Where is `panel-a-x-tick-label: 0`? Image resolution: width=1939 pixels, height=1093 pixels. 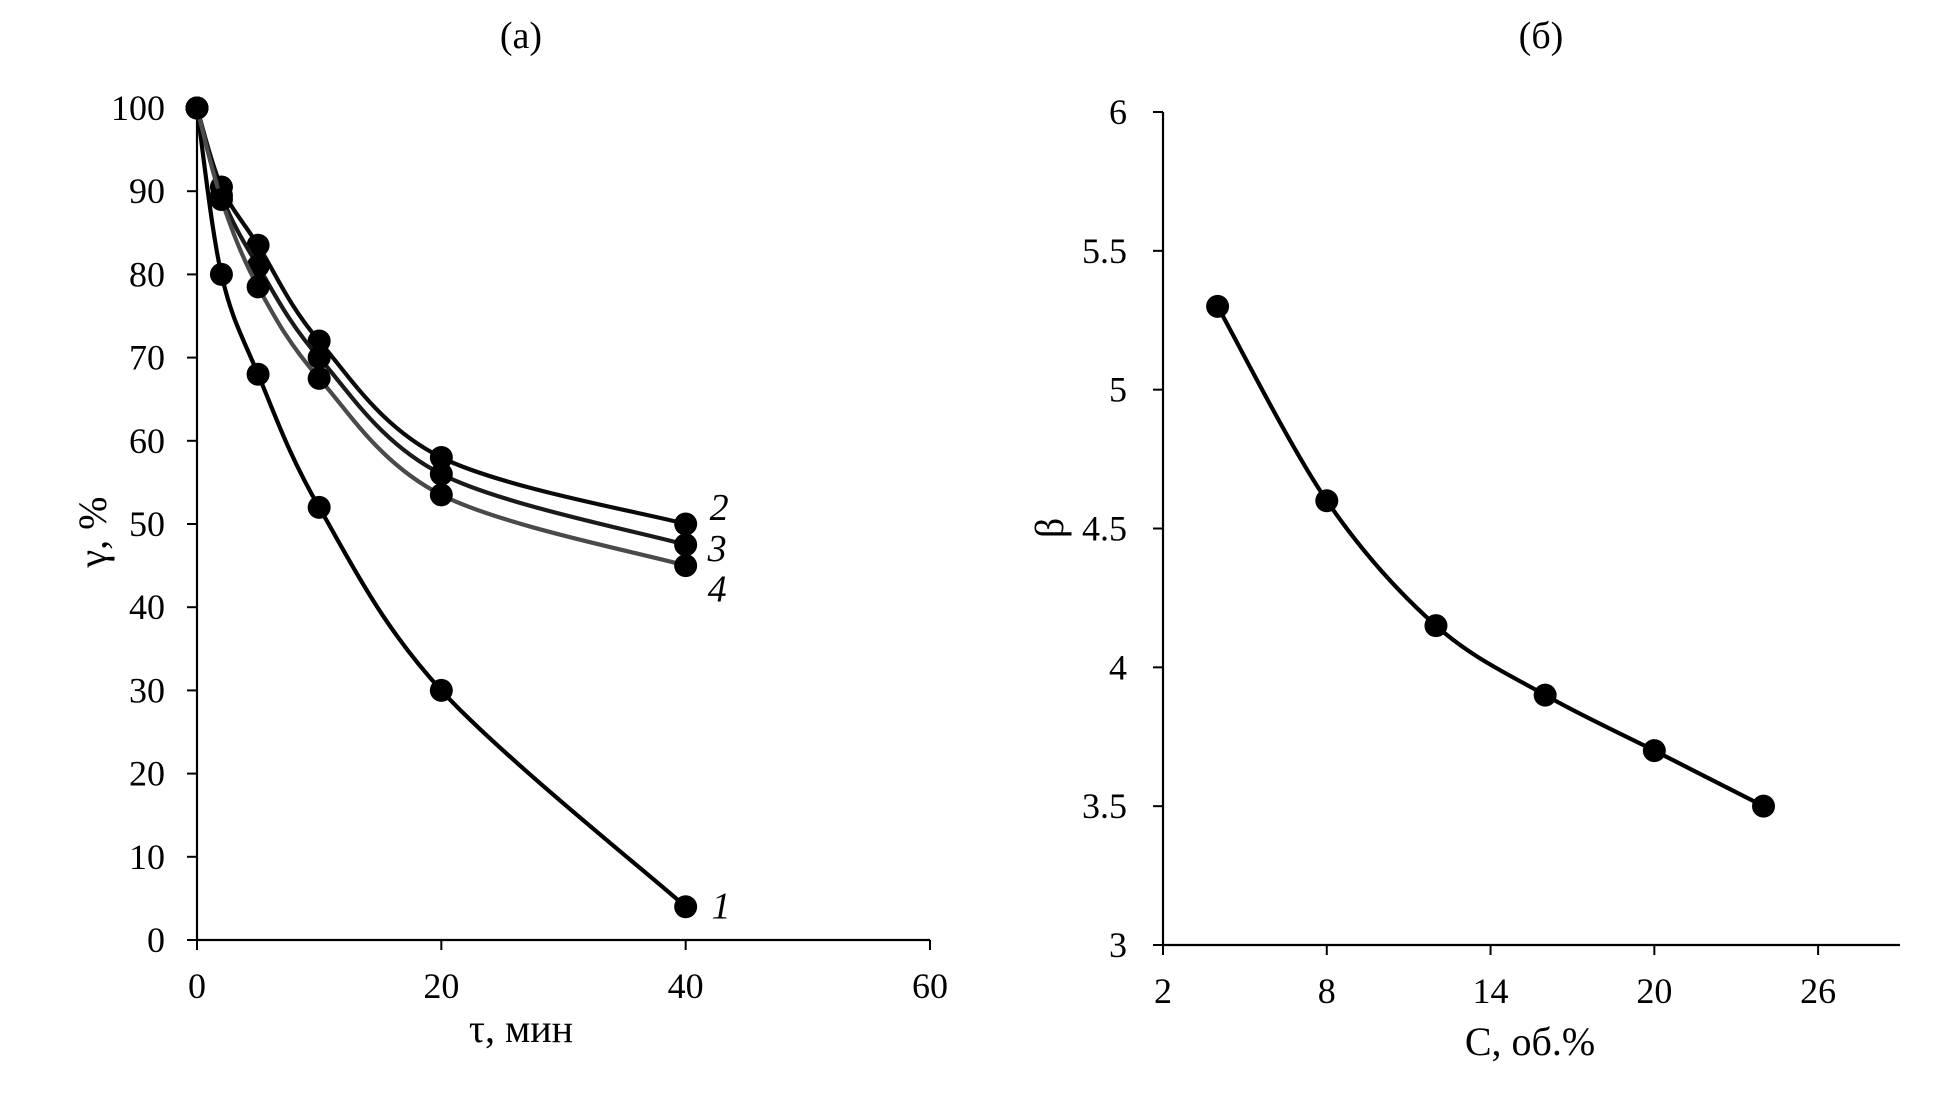 panel-a-x-tick-label: 0 is located at coordinates (197, 986).